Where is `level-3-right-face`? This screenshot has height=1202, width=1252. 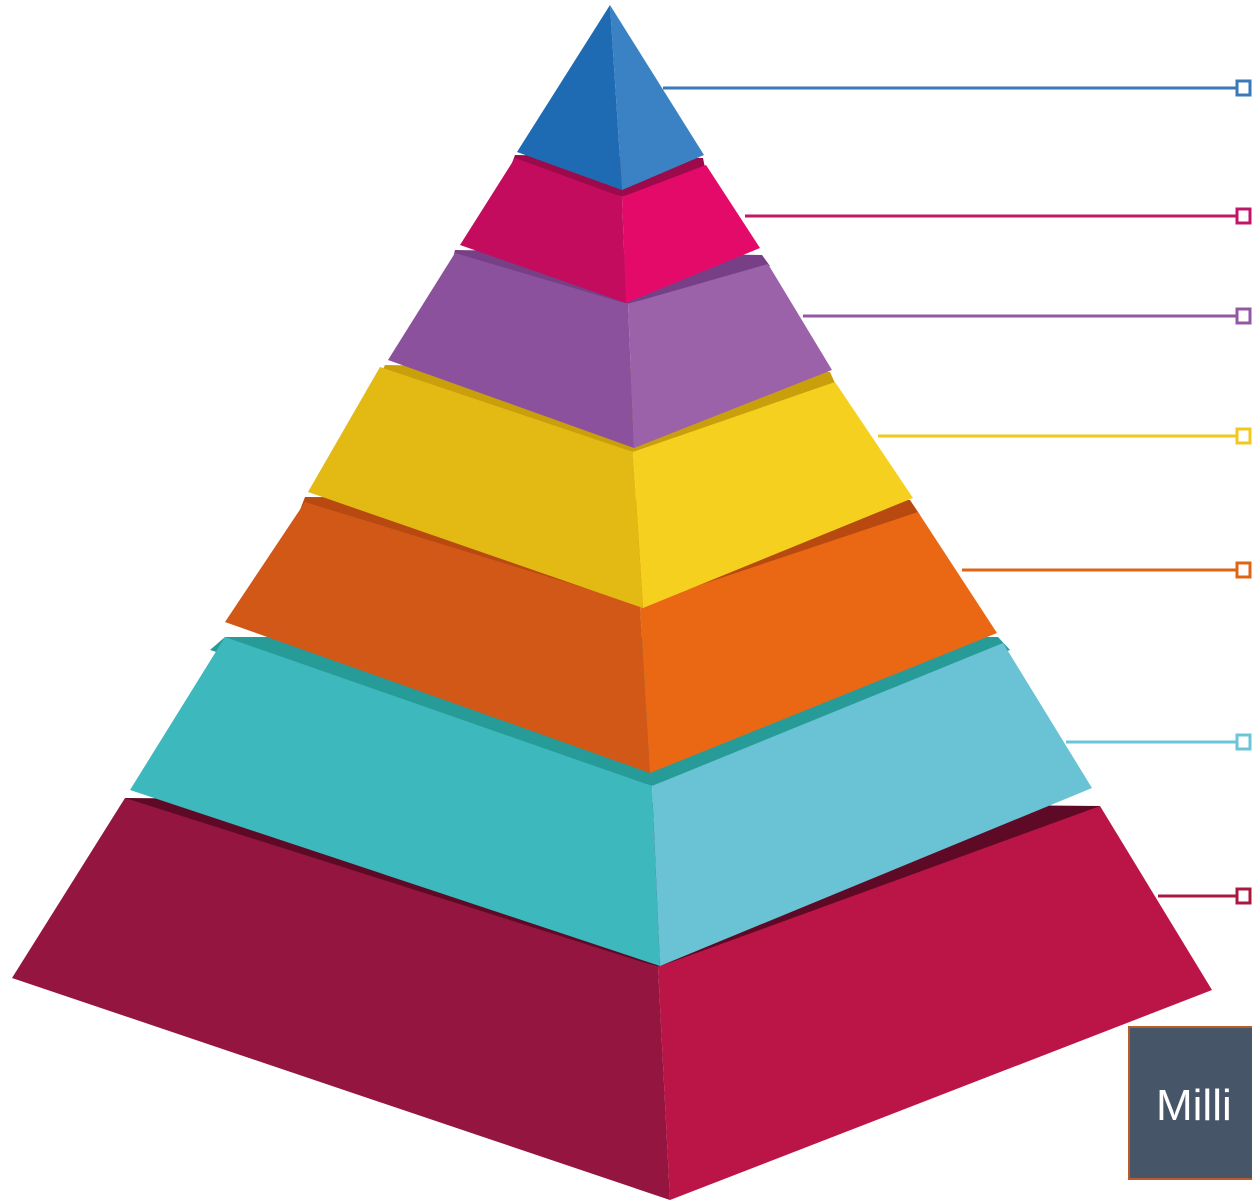 level-3-right-face is located at coordinates (730, 356).